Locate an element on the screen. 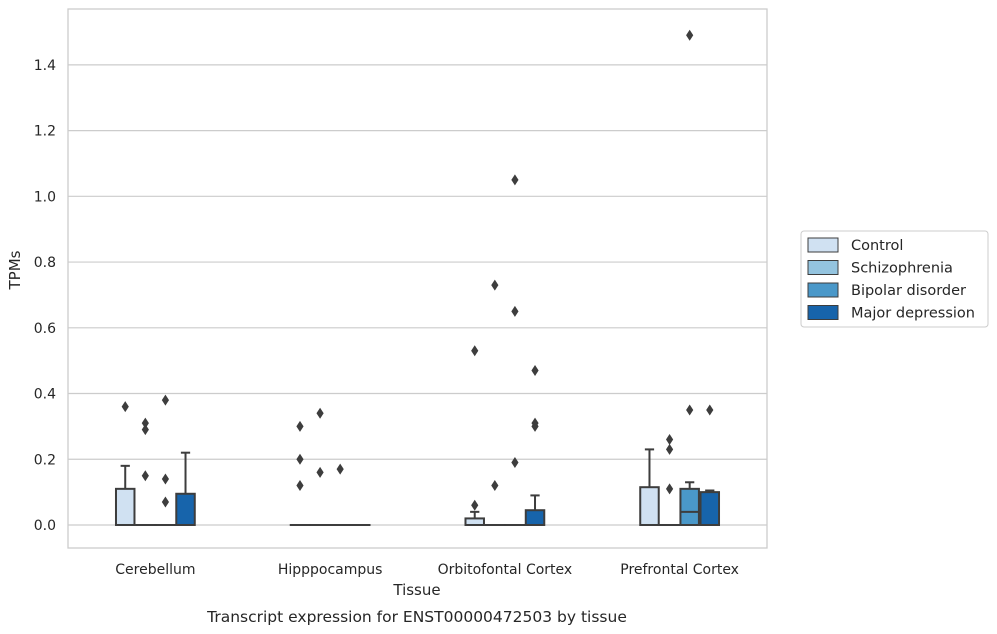 This screenshot has width=997, height=634. box-control-orbitofontal-cortex is located at coordinates (474, 435).